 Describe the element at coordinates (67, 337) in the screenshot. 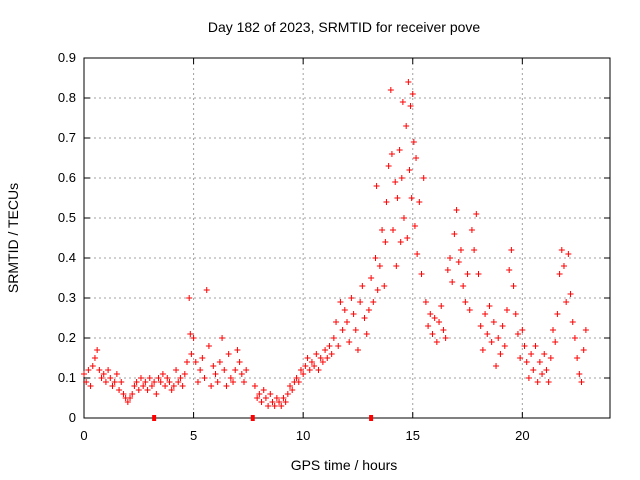

I see `y-tick-label: 0.2` at that location.